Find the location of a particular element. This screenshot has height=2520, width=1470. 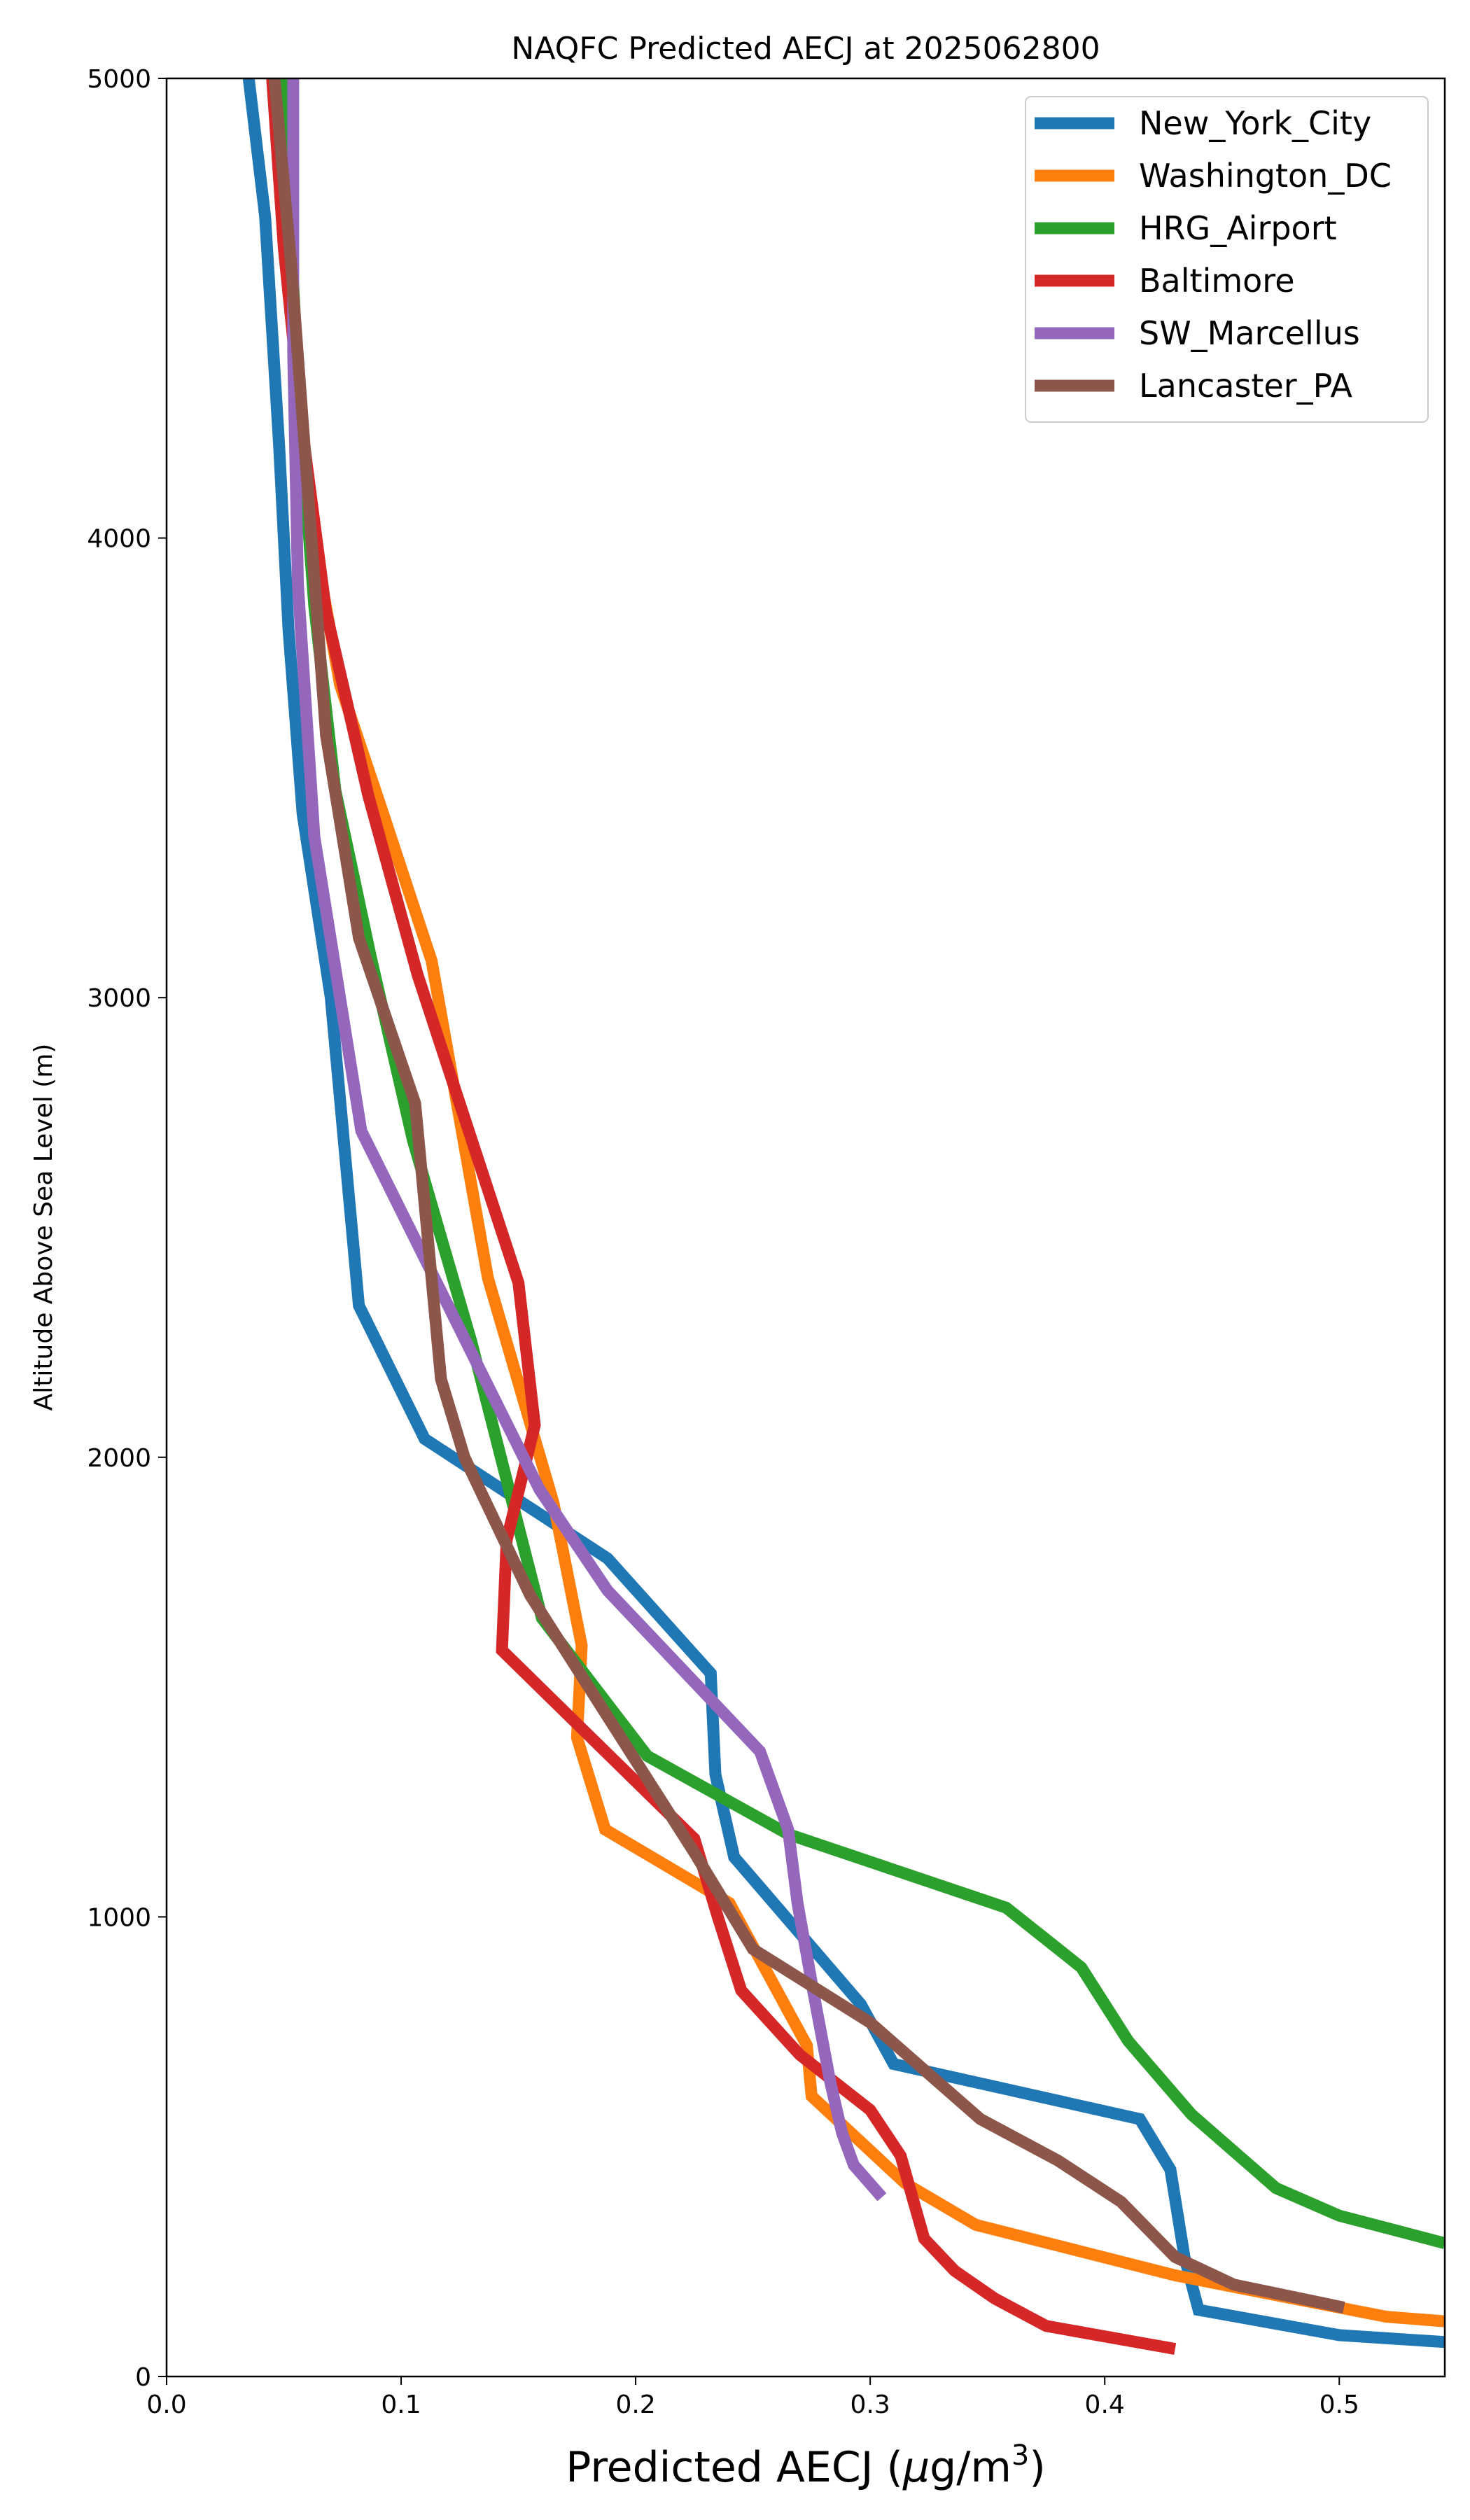

legend-label-hrg-airport: HRG_Airport is located at coordinates (1238, 228).